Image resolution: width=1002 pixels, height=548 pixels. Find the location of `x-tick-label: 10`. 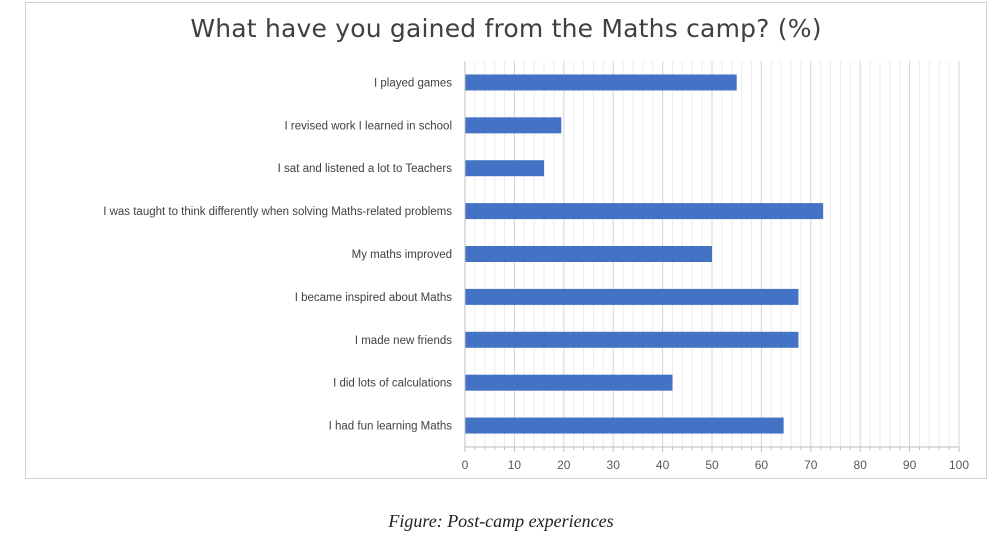

x-tick-label: 10 is located at coordinates (515, 465).